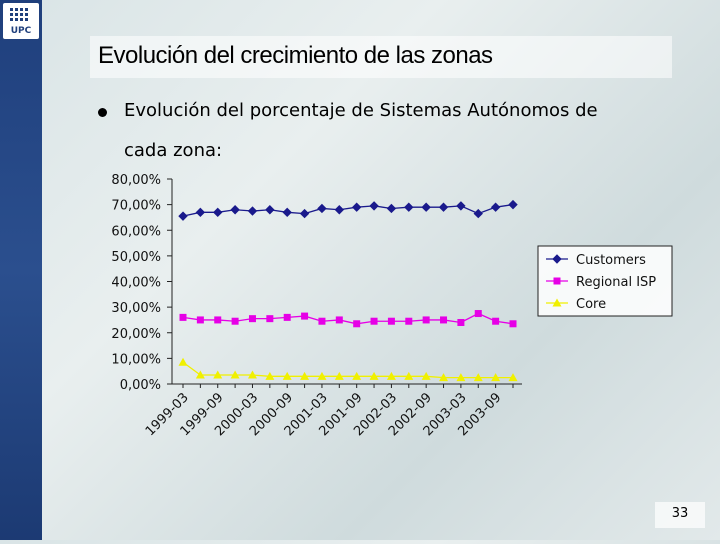 The image size is (720, 544). I want to click on page-number-box, so click(680, 515).